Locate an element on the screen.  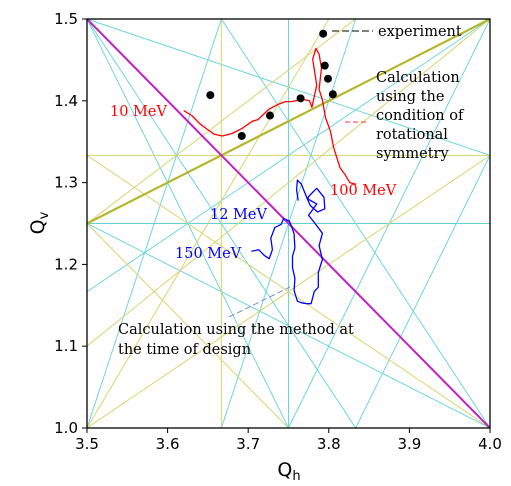
label-150-mev: 150 MeV is located at coordinates (208, 254).